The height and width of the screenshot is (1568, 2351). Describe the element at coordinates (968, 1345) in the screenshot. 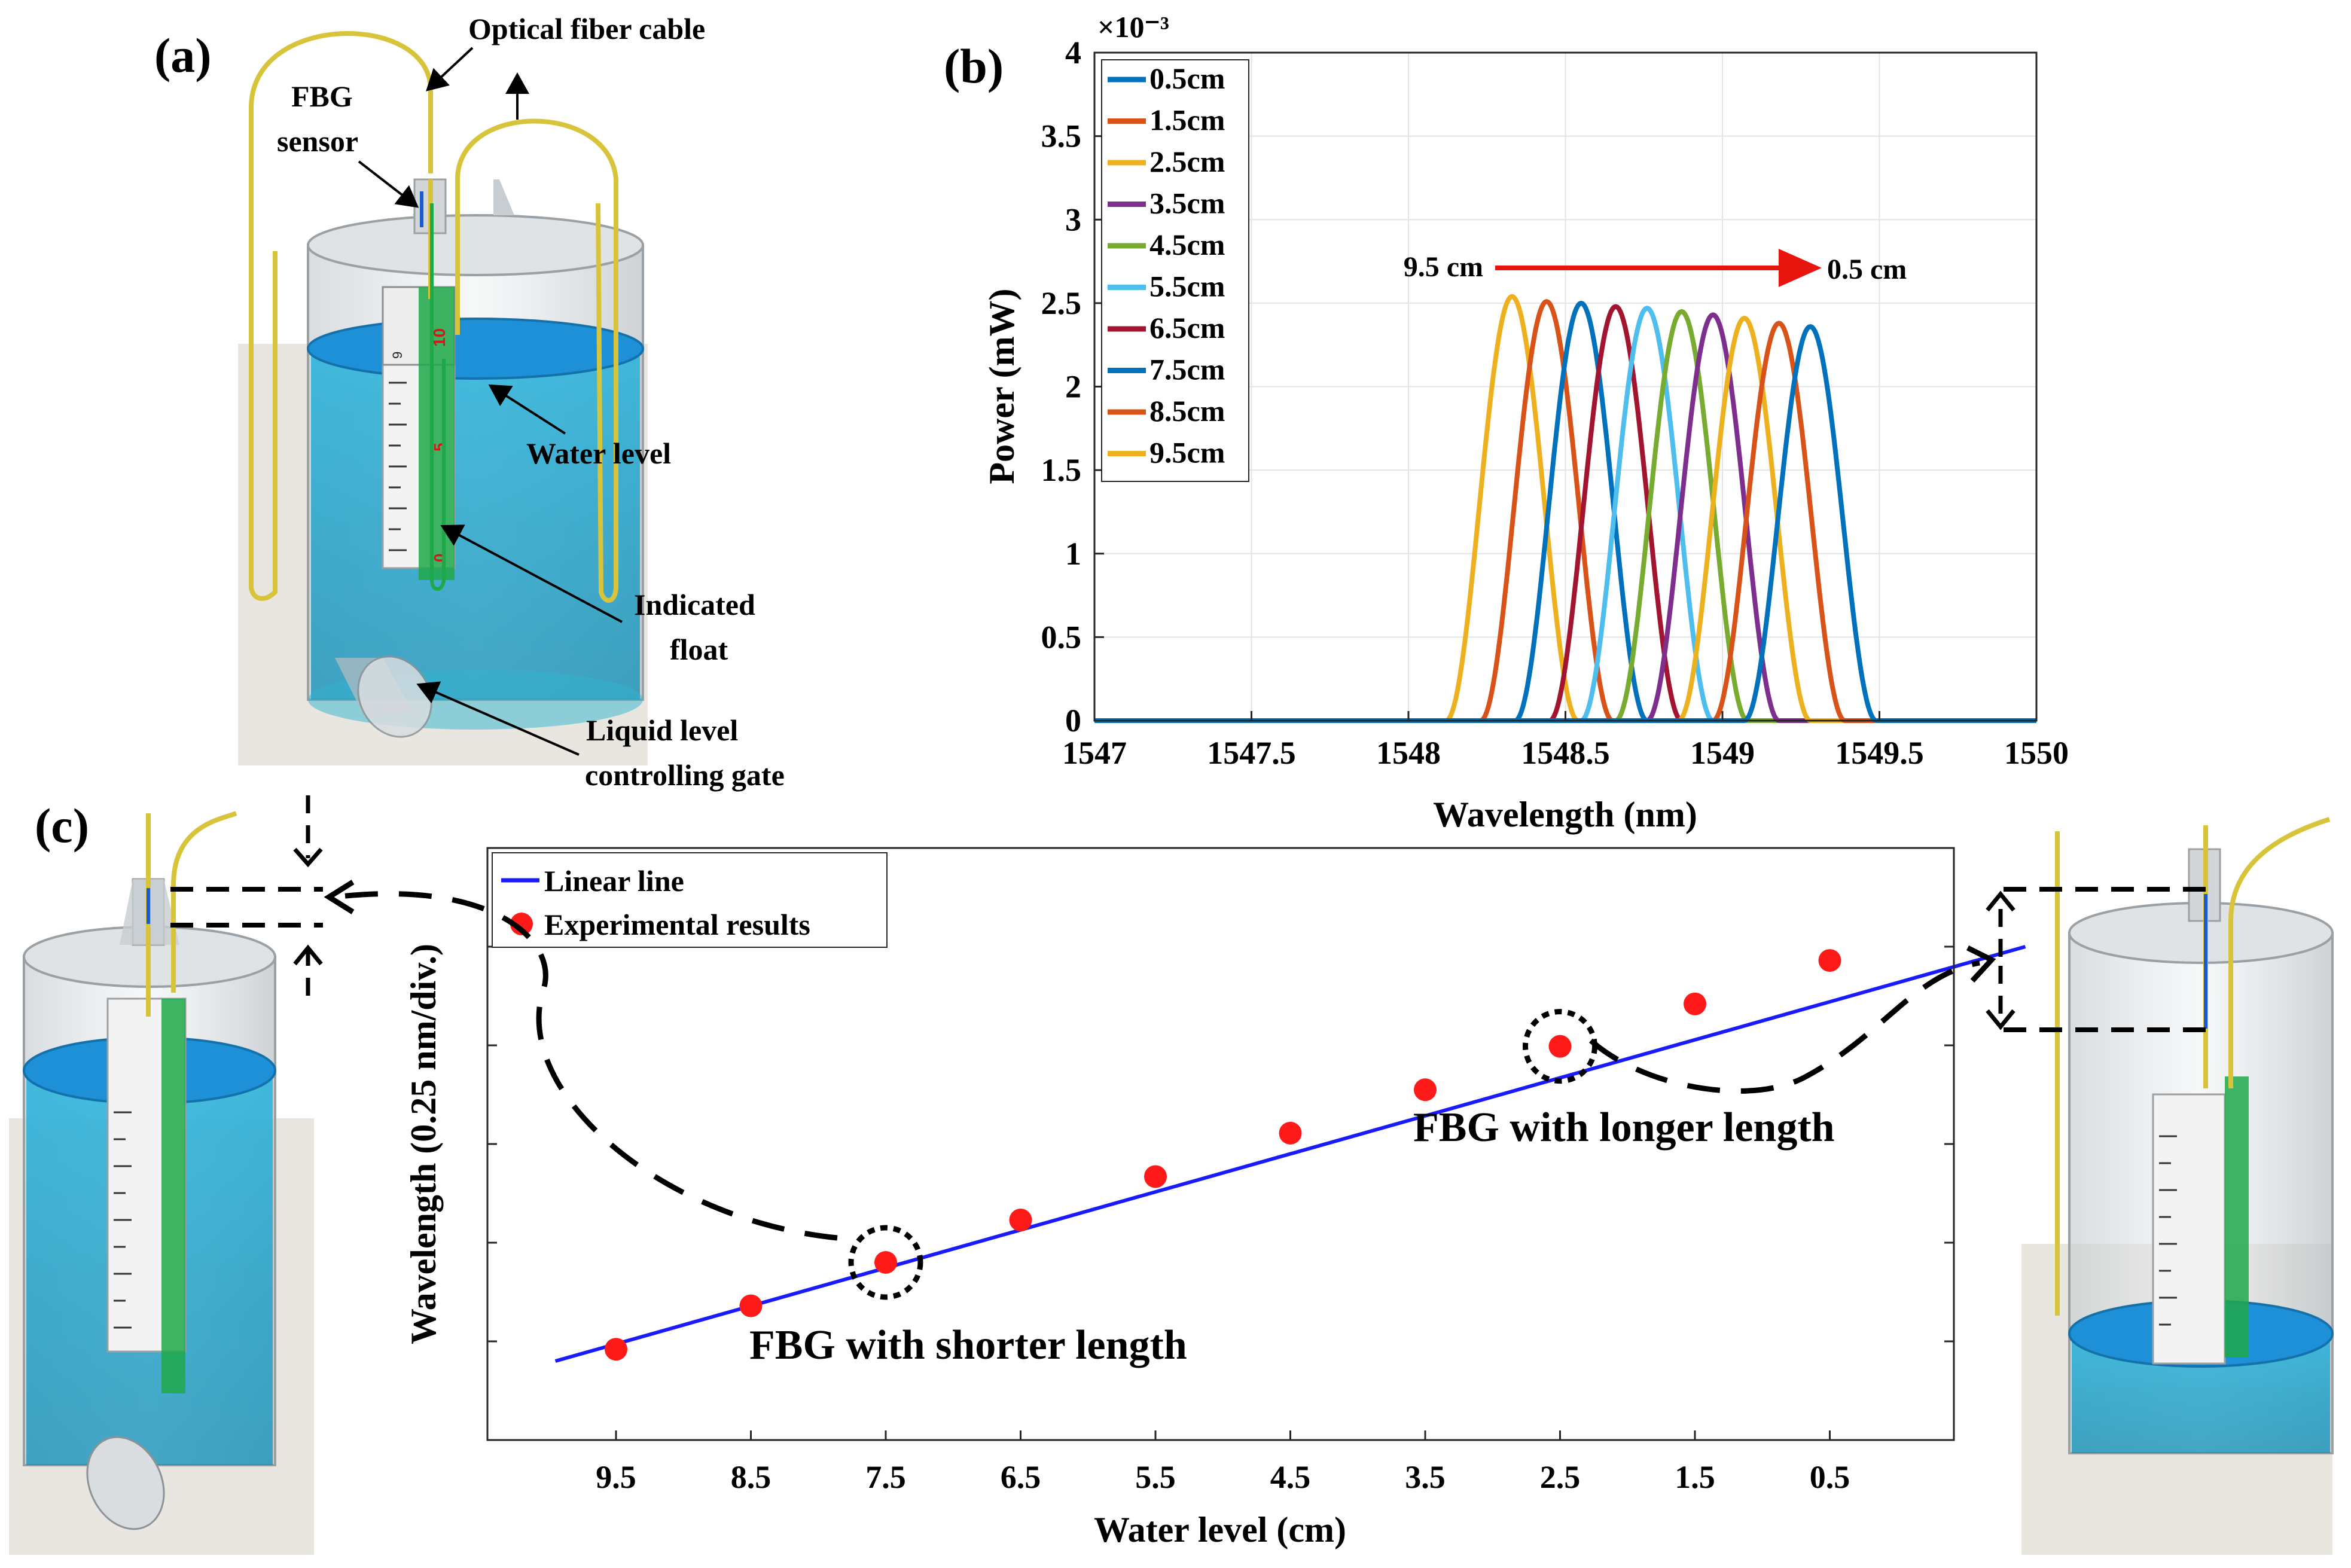

I see `annotation-shorter-length: FBG with shorter length` at that location.